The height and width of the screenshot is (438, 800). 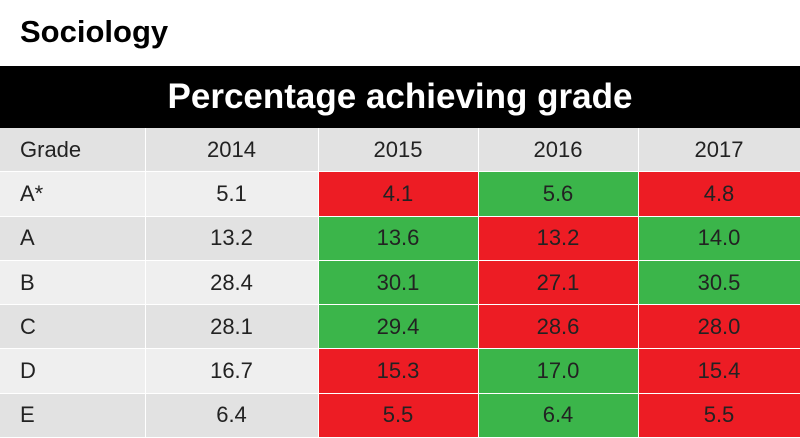 I want to click on column-header: Grade, so click(x=73, y=150).